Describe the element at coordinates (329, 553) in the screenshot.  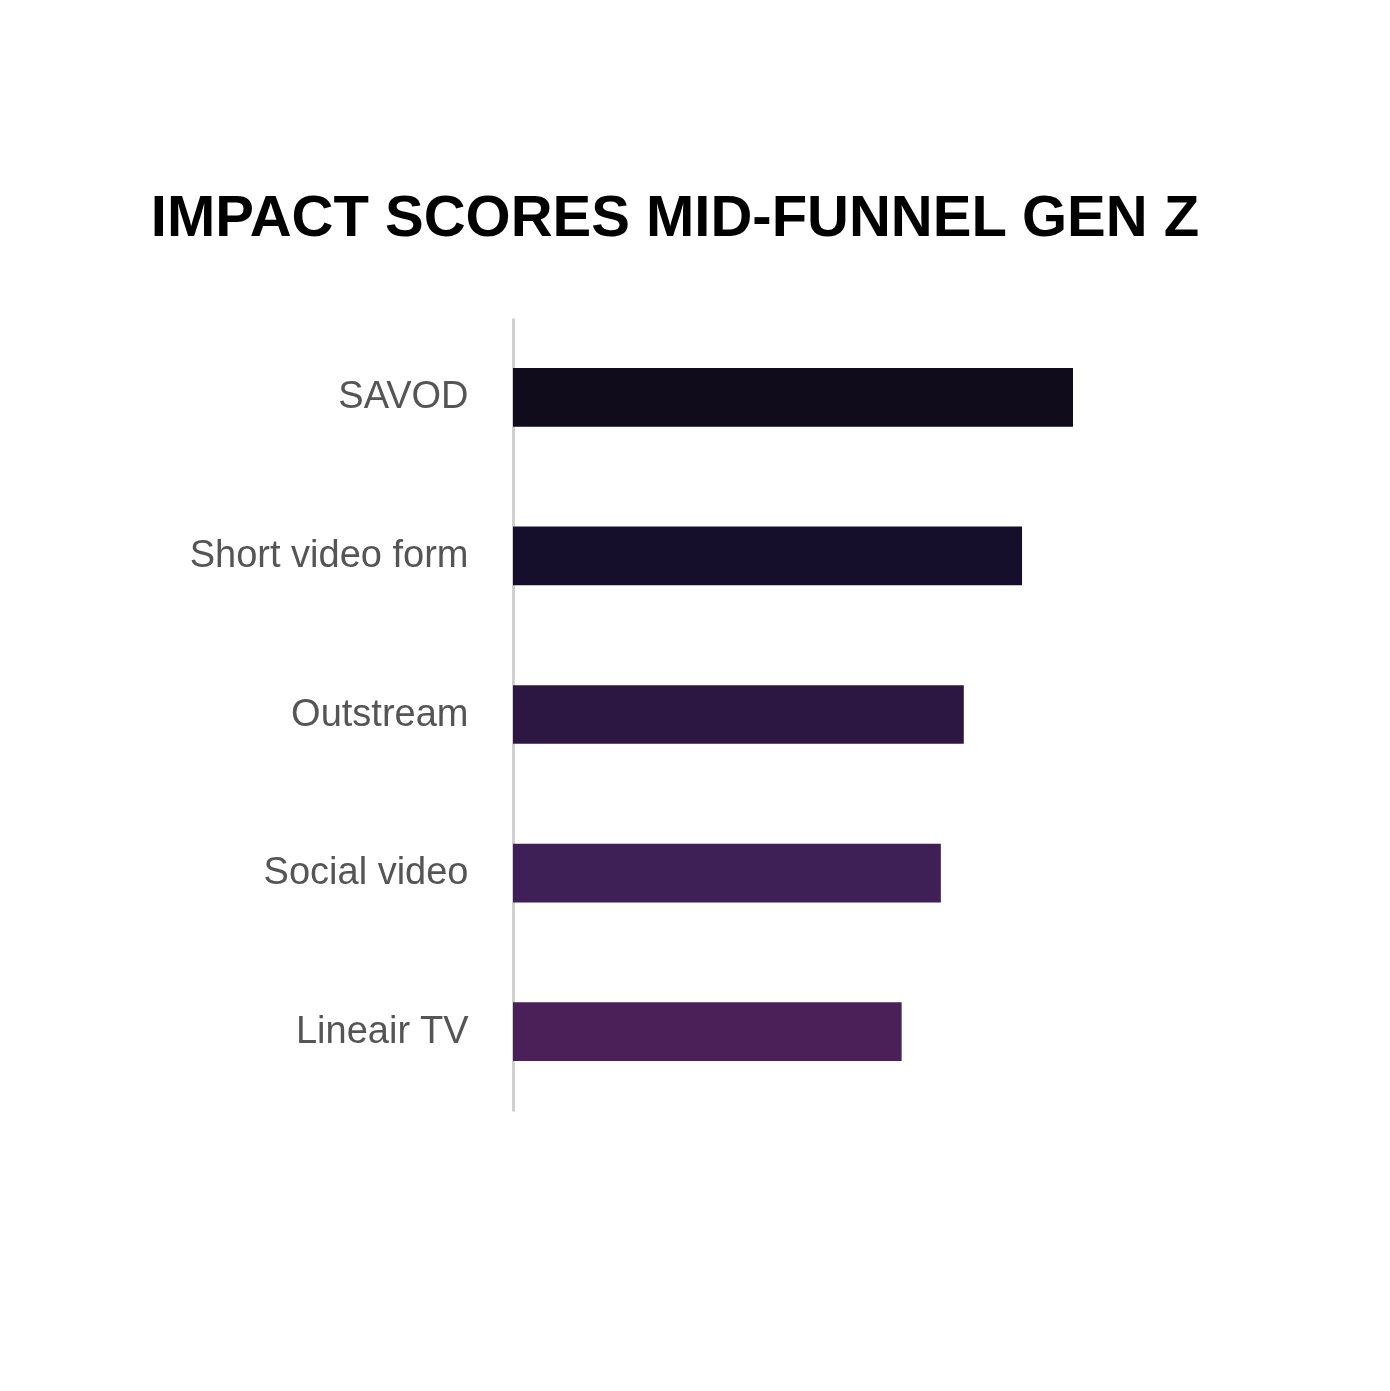
I see `y-tick-label: Short video form` at that location.